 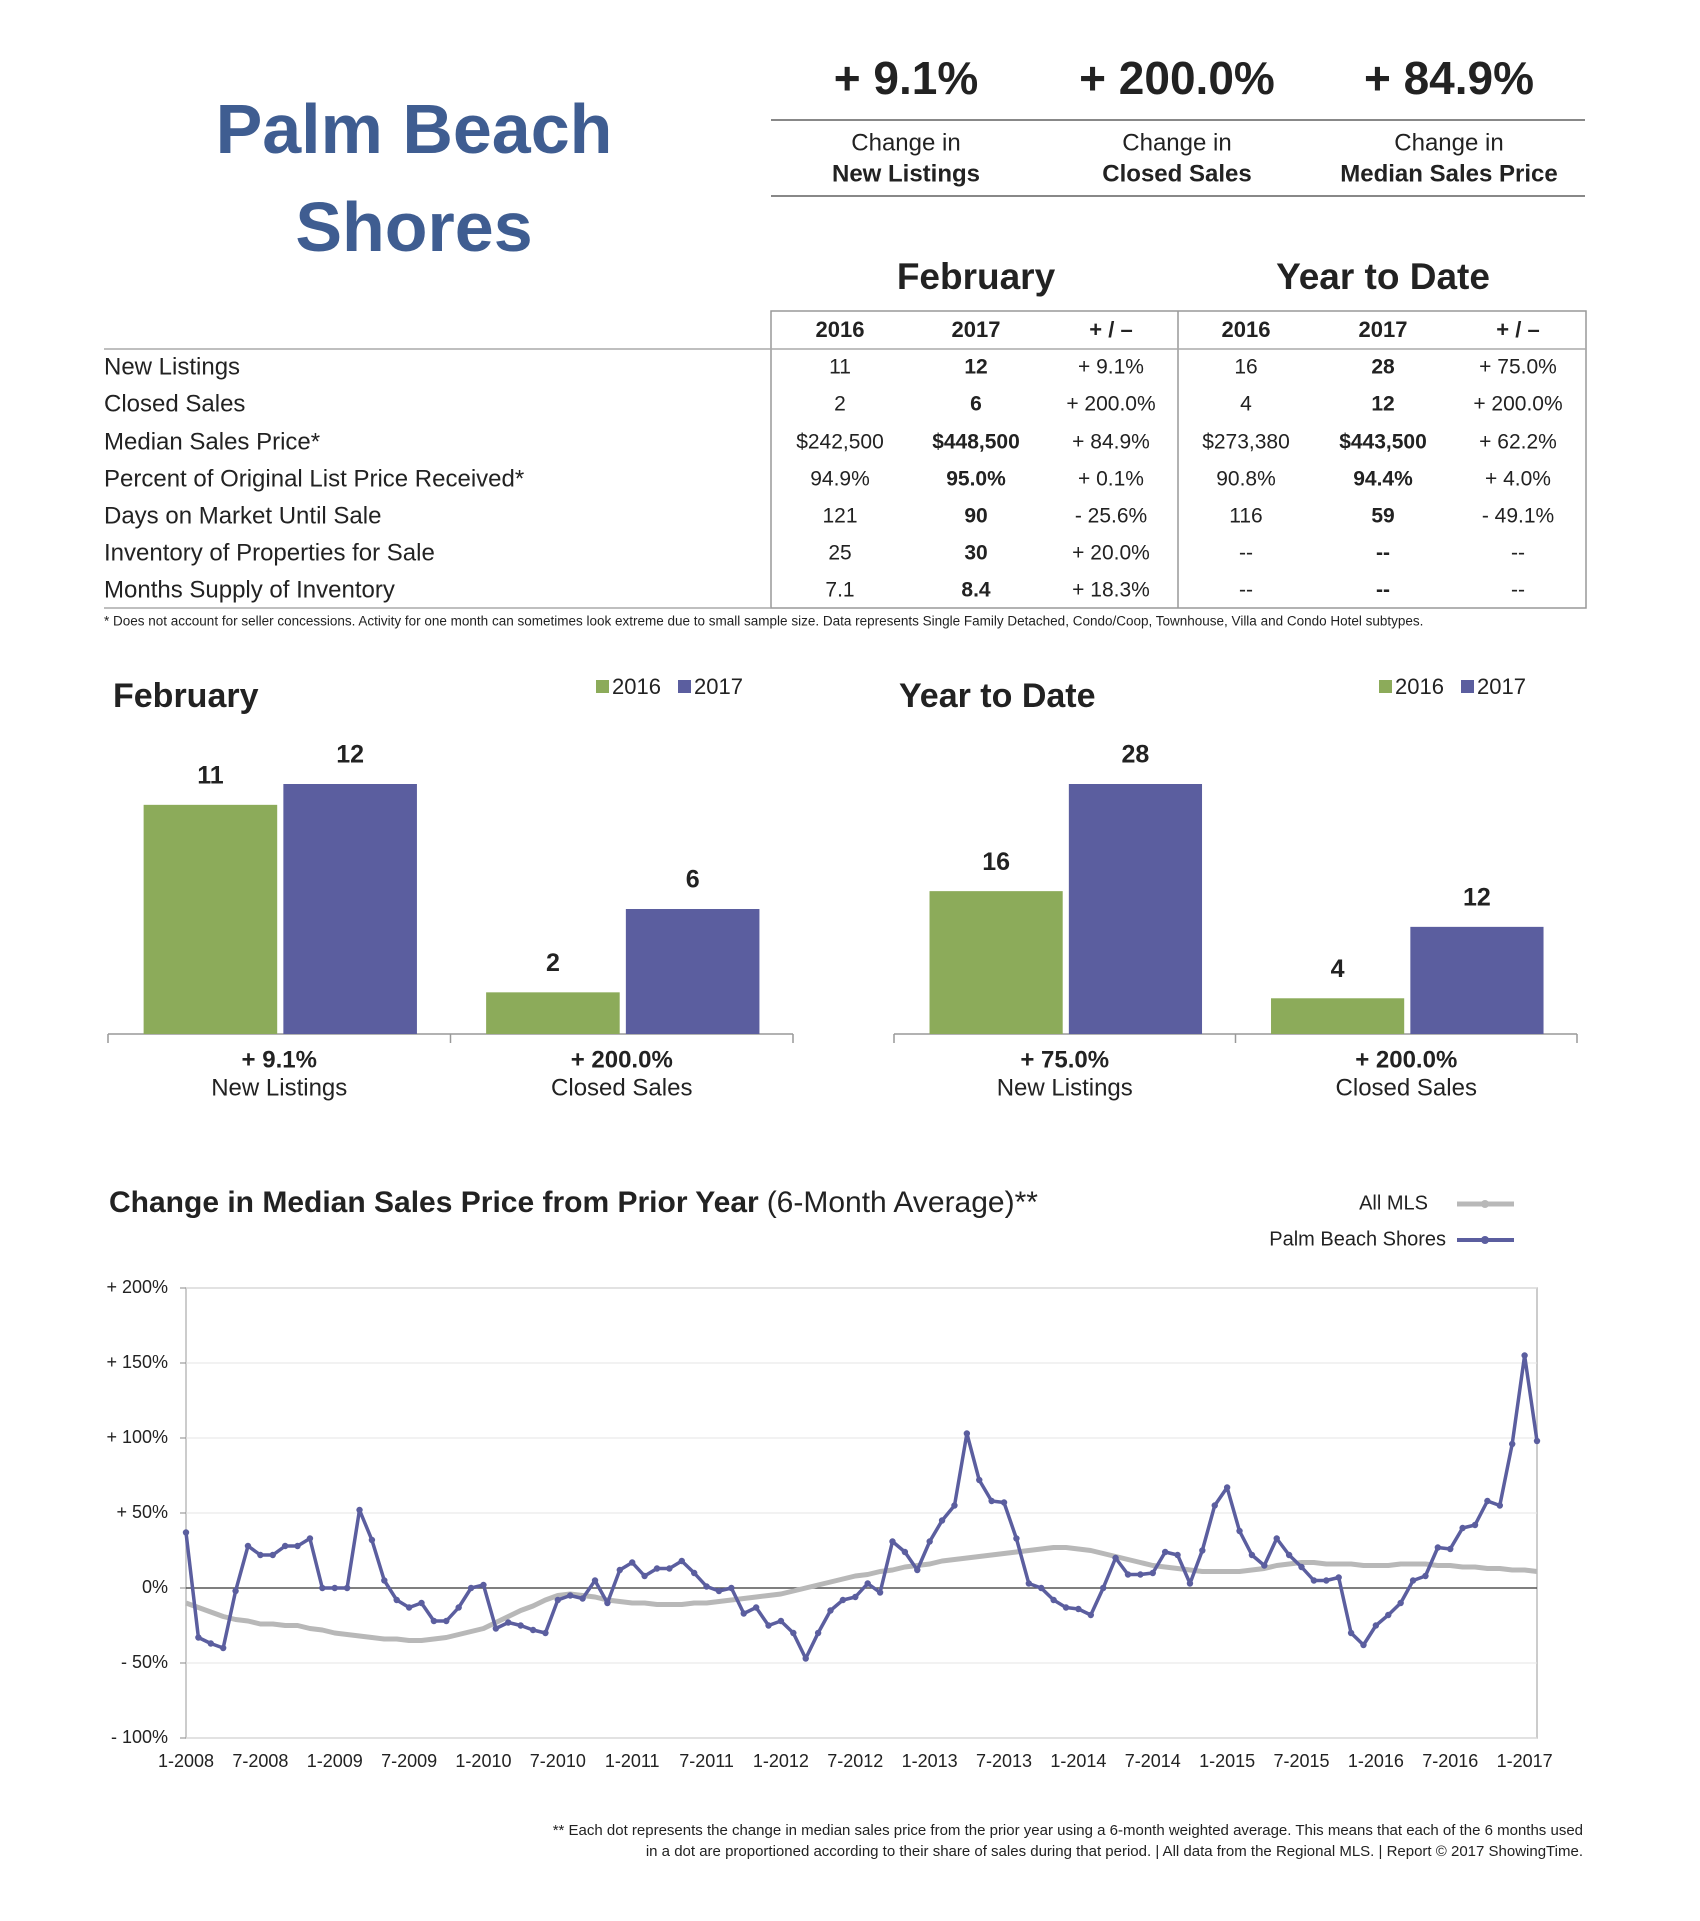 I want to click on summary-metric: New Listings, so click(x=906, y=173).